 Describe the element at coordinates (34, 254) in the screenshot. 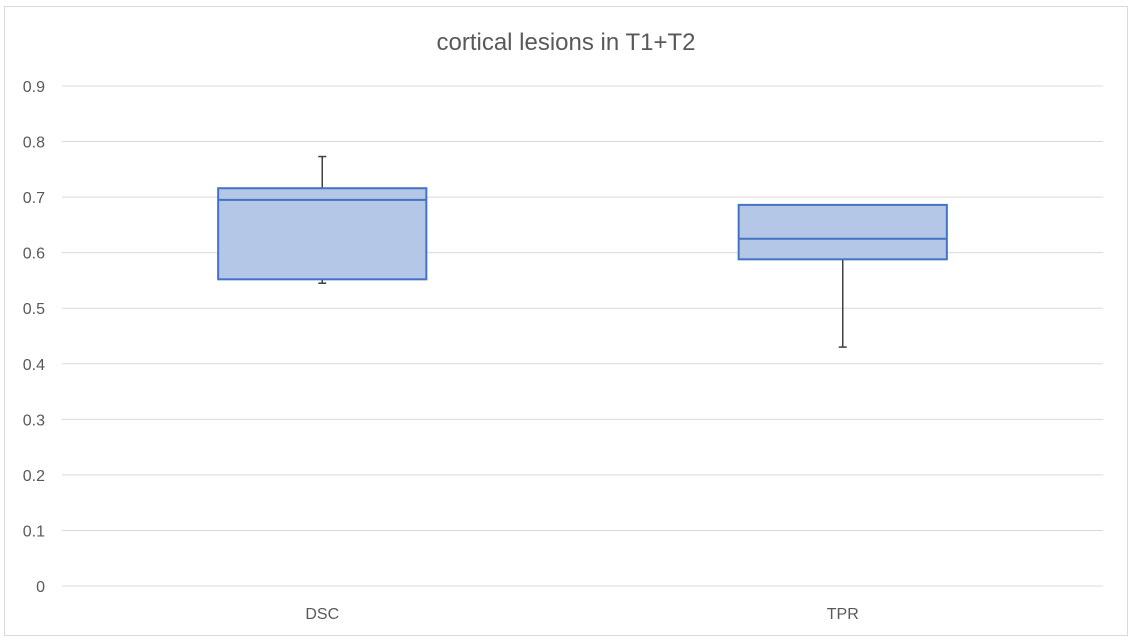

I see `y-tick-label-6: 0.6` at that location.